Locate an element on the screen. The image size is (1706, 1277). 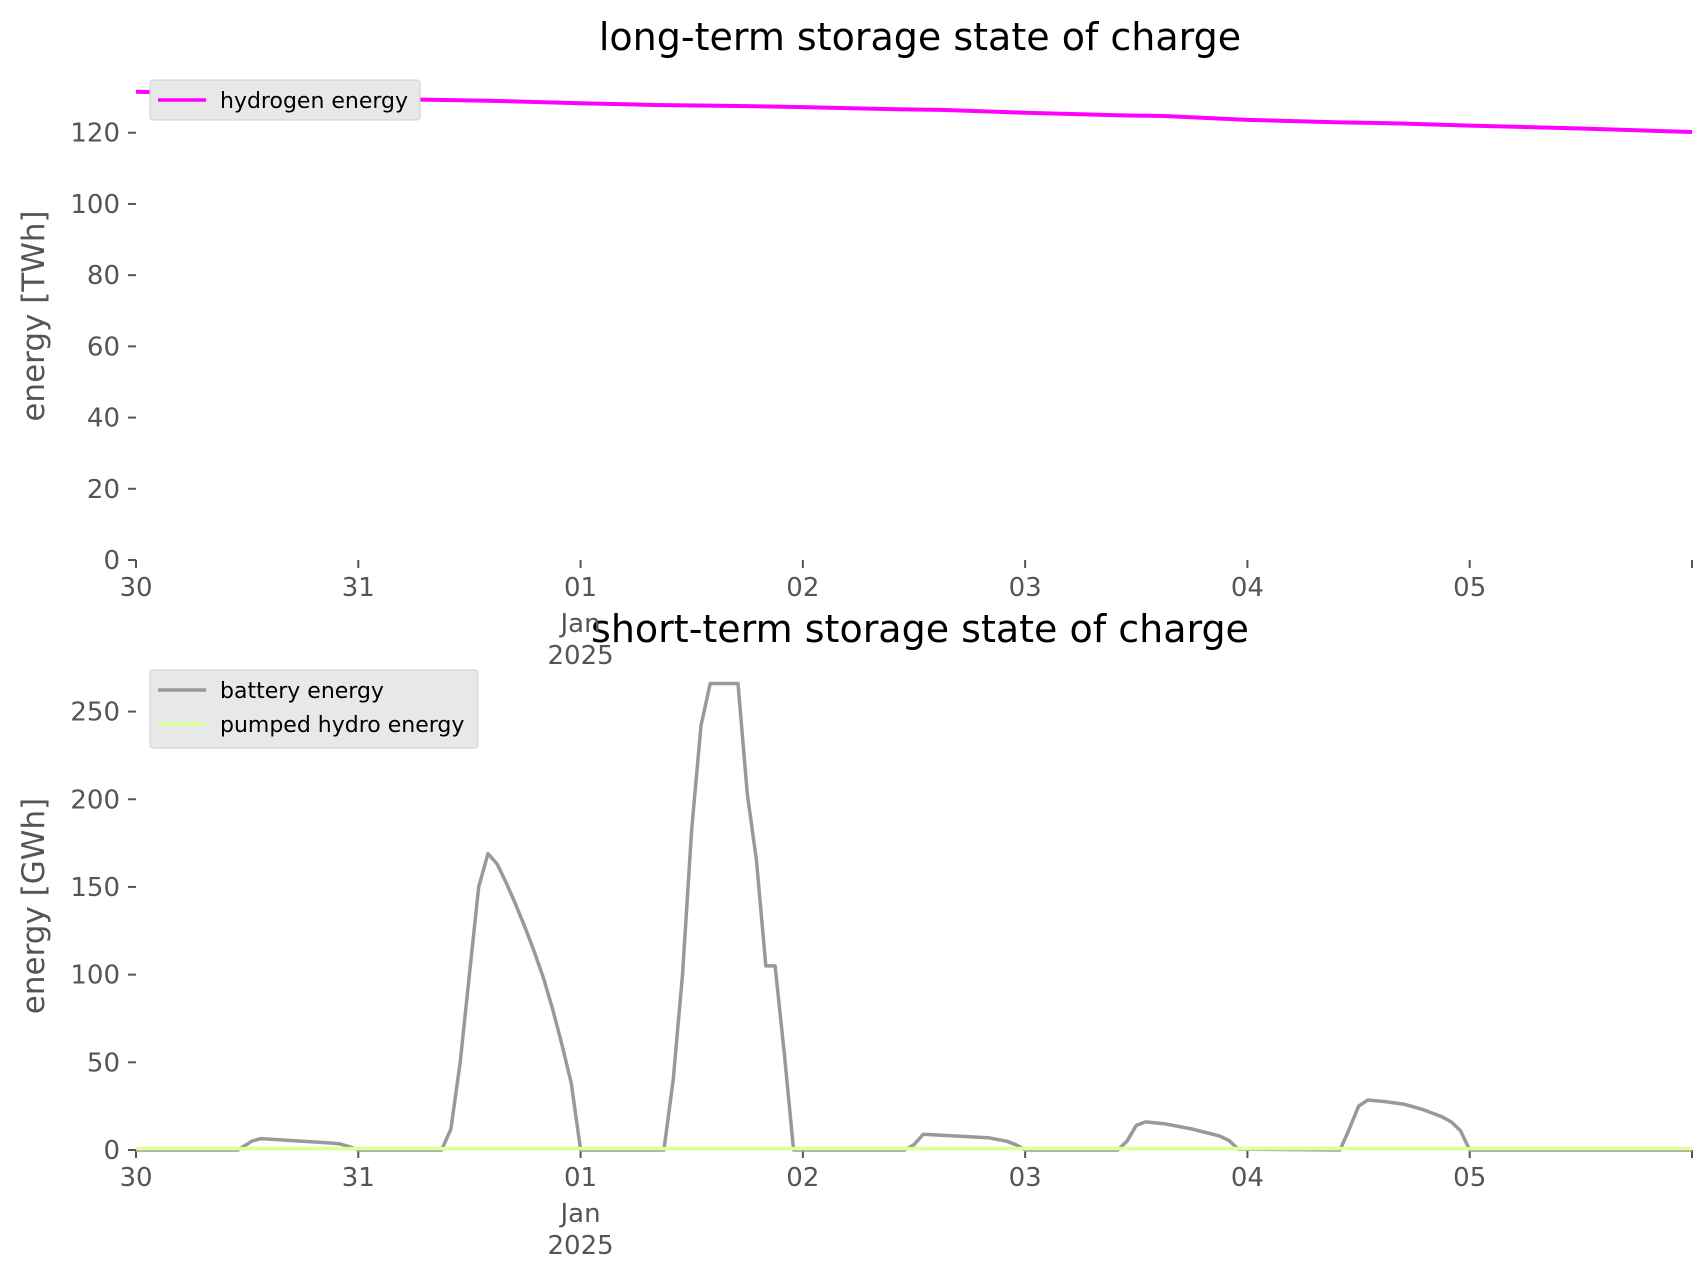
chart-1-ylabel: energy [TWh] is located at coordinates (34, 315).